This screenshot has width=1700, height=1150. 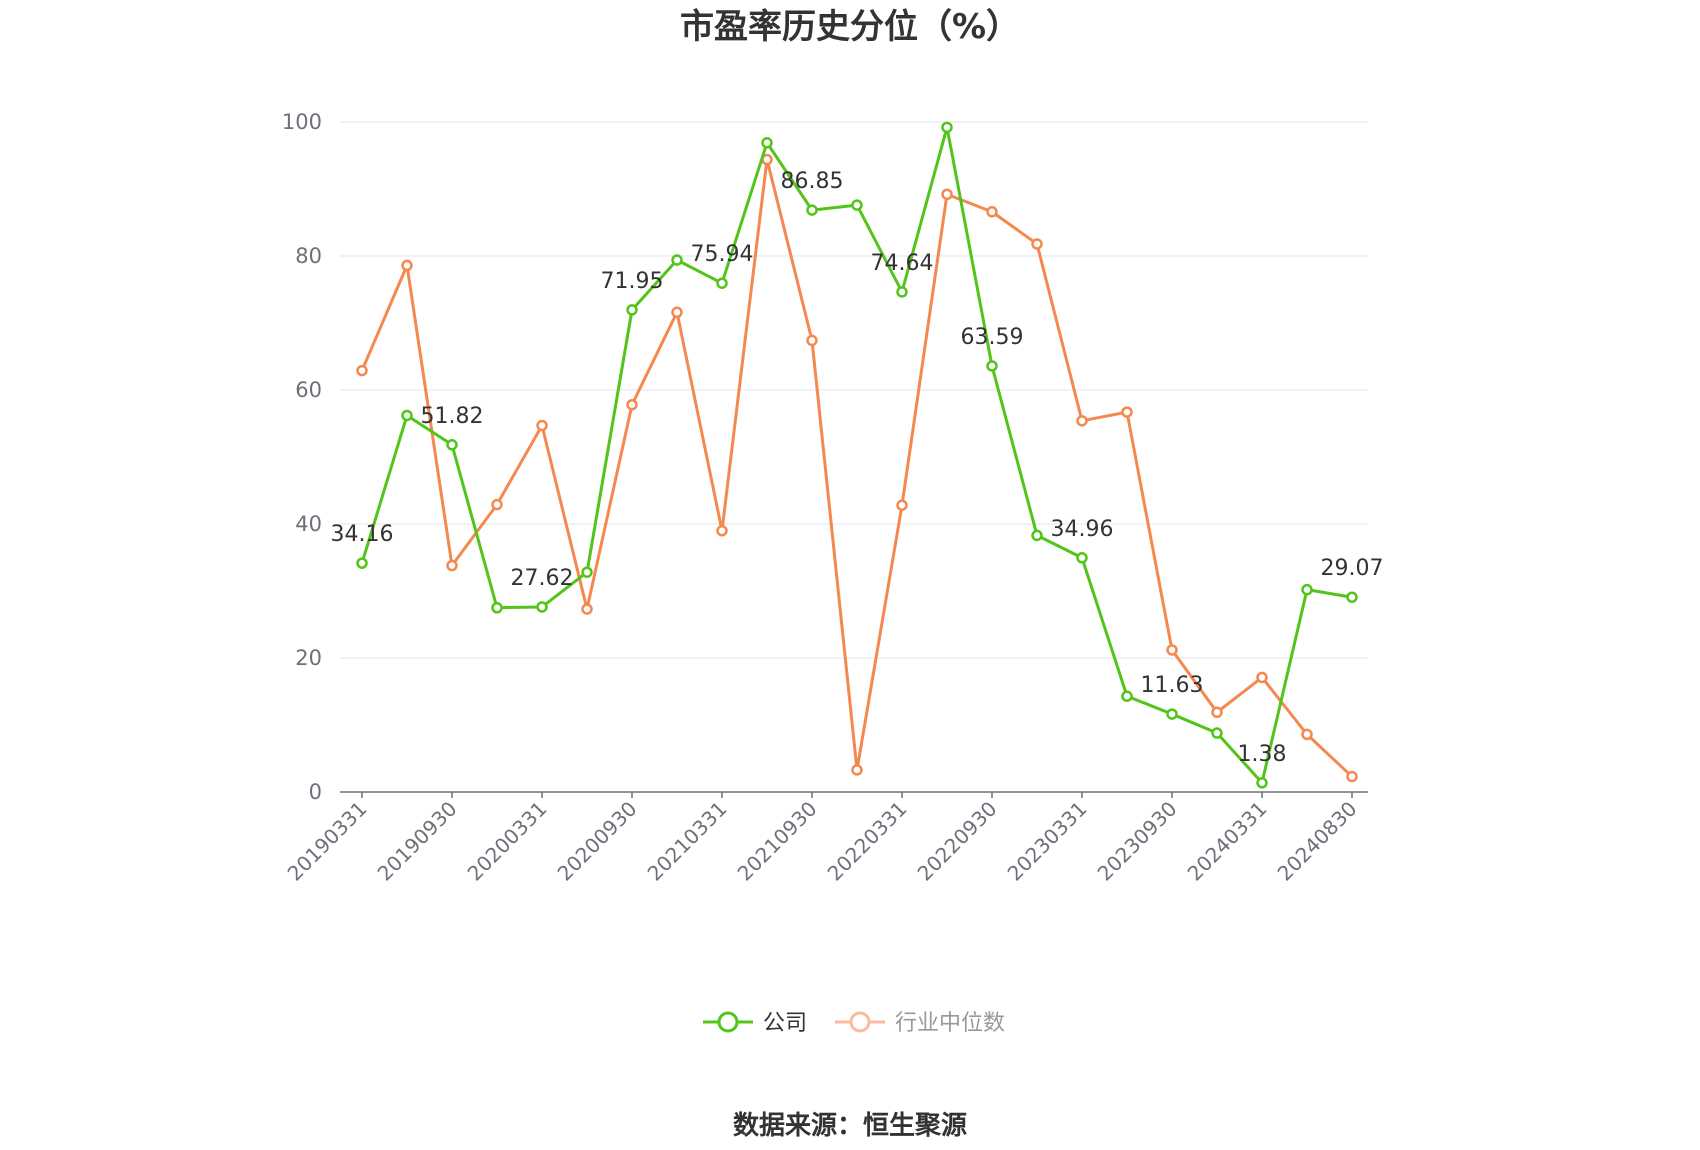 What do you see at coordinates (1172, 685) in the screenshot?
I see `data-label: 11.63` at bounding box center [1172, 685].